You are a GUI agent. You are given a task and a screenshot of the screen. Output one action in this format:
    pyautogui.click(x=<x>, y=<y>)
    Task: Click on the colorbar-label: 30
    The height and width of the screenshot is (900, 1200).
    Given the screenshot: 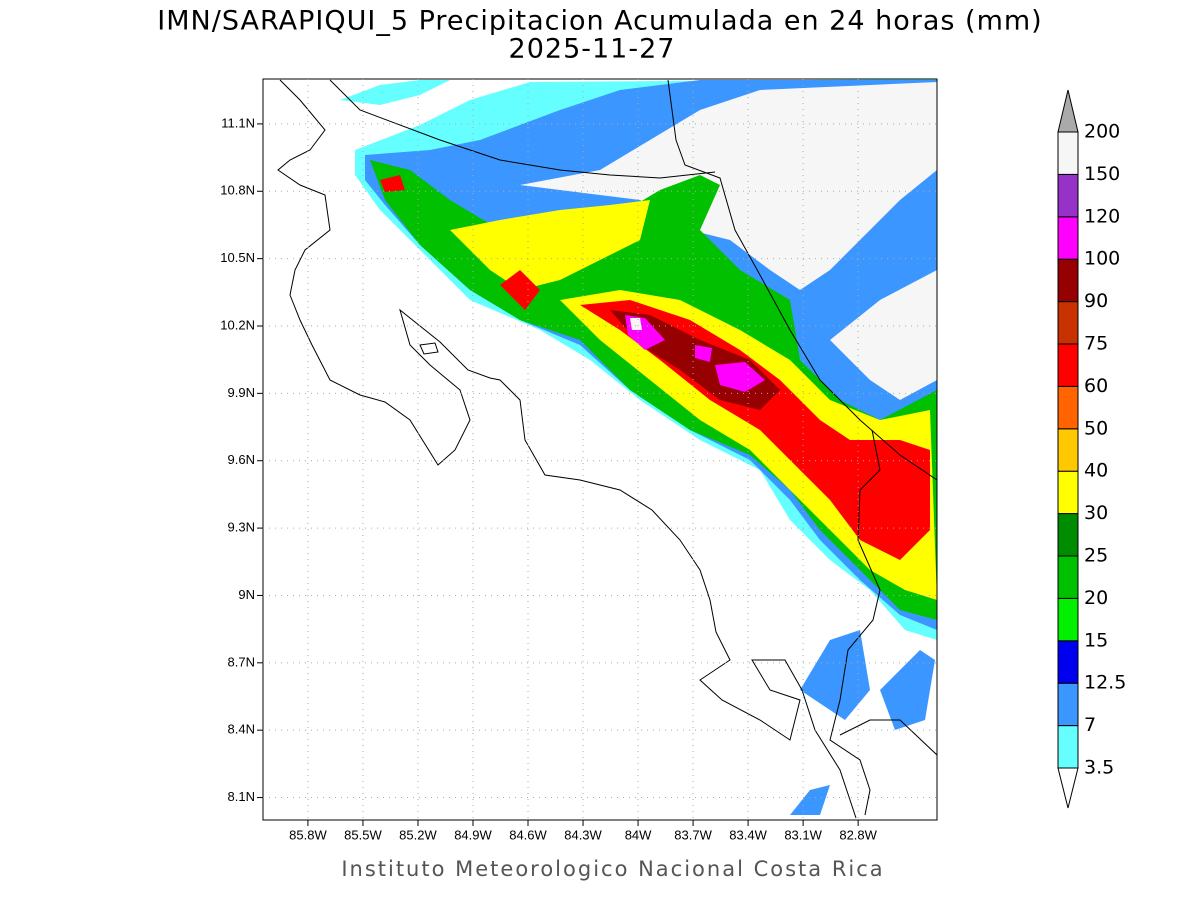 What is the action you would take?
    pyautogui.click(x=1096, y=513)
    